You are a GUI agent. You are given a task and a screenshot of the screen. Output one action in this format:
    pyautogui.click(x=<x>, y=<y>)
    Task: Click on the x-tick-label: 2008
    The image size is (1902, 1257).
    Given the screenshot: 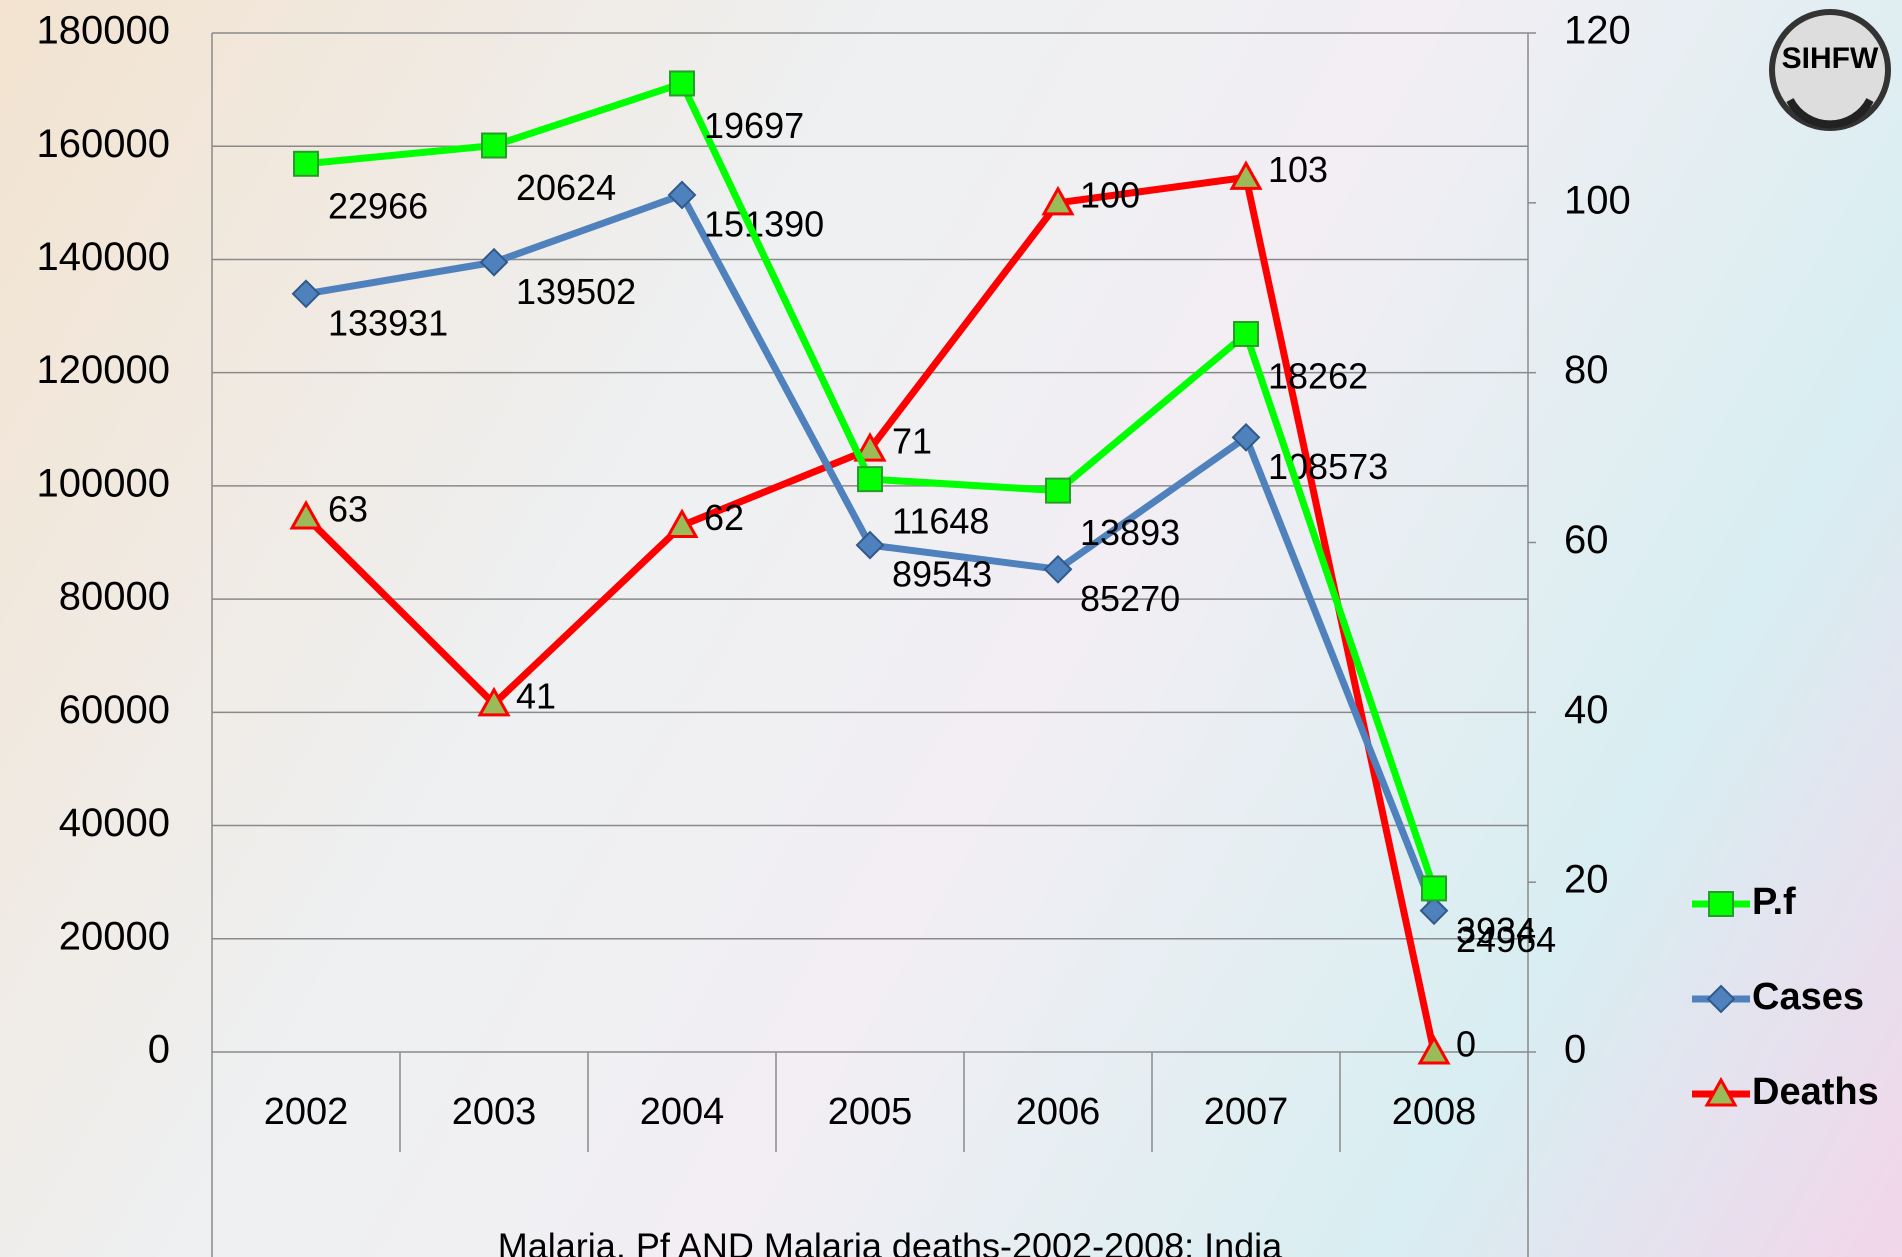 What is the action you would take?
    pyautogui.click(x=1434, y=1112)
    